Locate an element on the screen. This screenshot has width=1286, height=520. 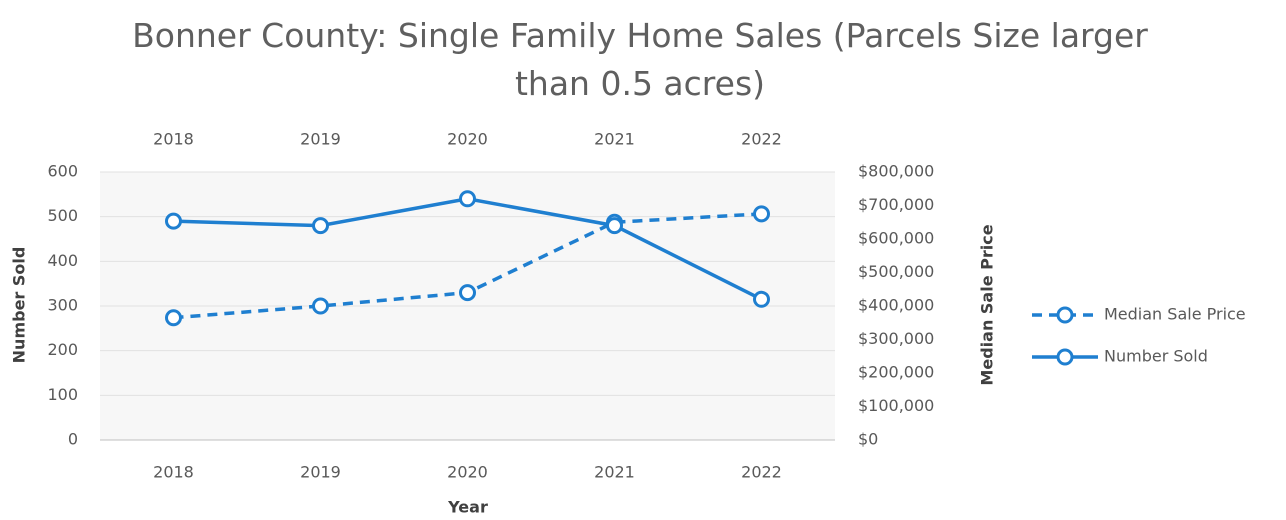
y-tick-label: 300 is located at coordinates (62, 305).